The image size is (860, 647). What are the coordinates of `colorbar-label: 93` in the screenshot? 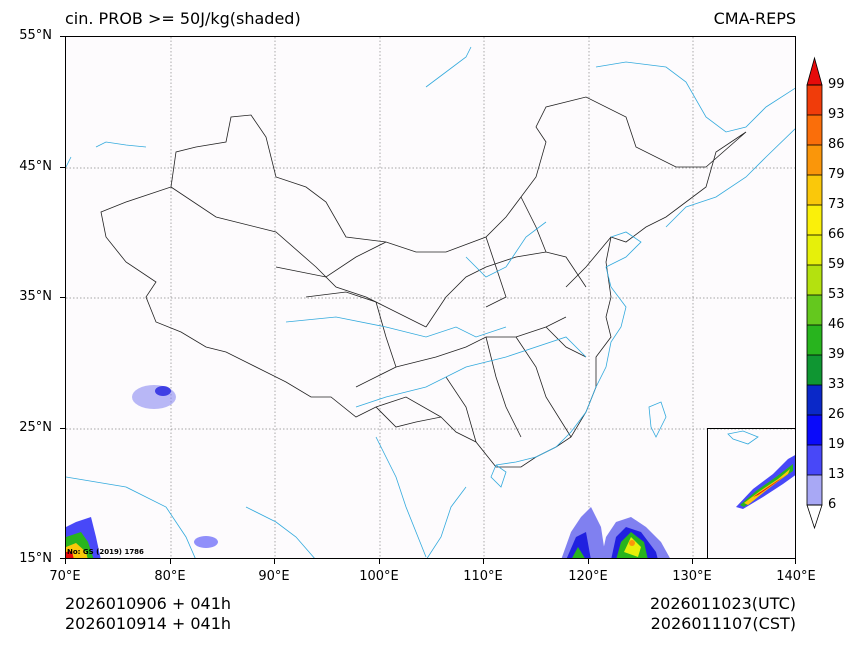 It's located at (836, 114).